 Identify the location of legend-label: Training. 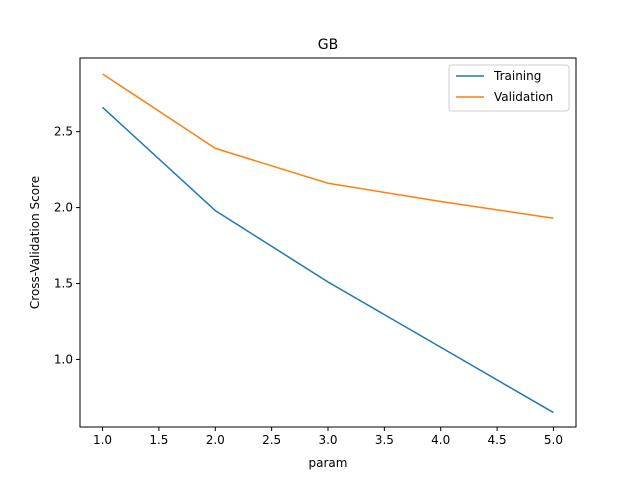
(517, 76).